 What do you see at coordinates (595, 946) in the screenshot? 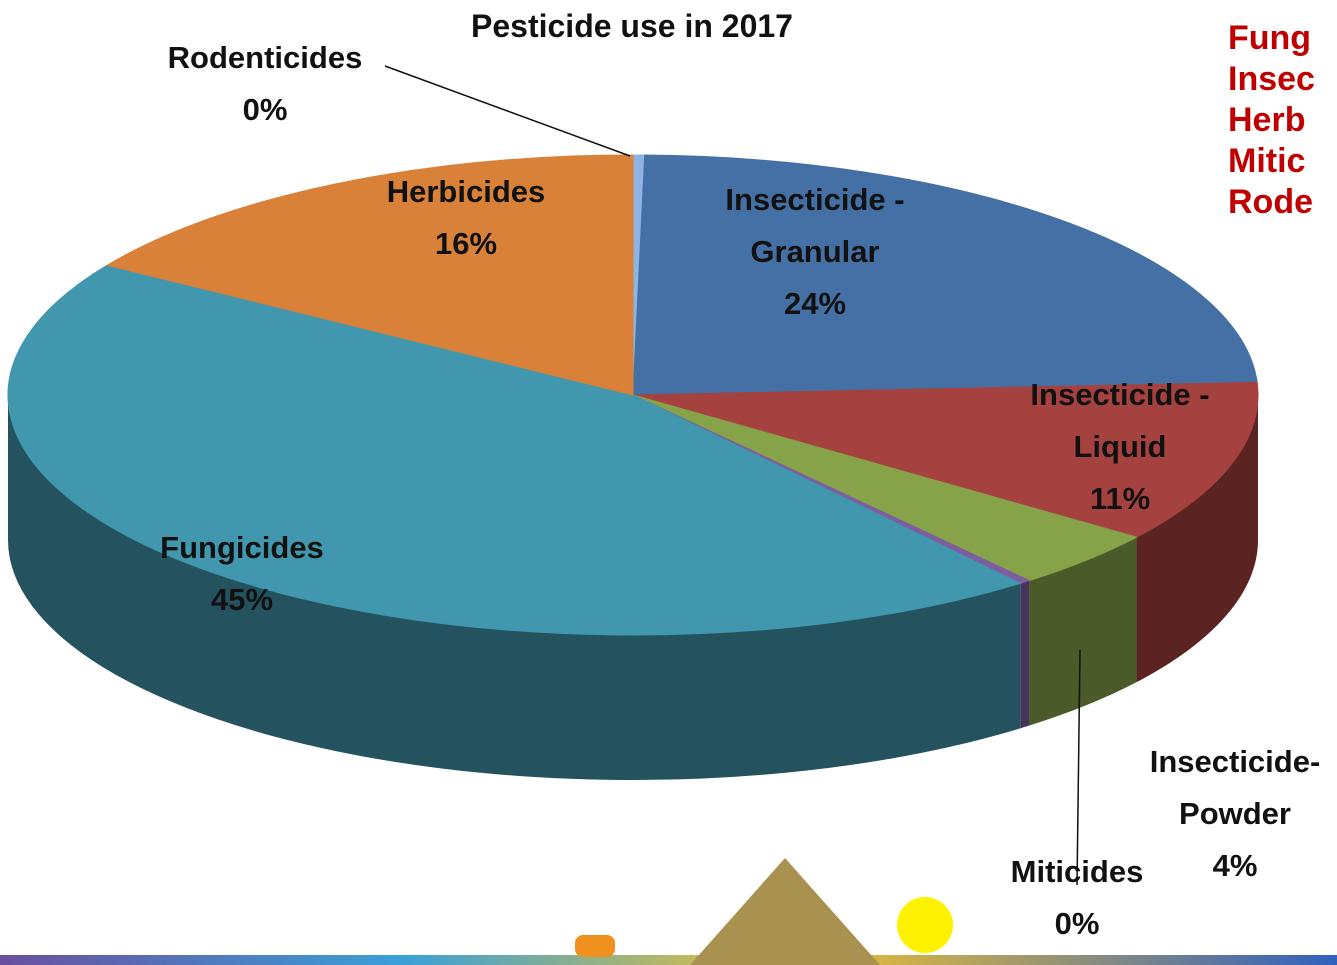
I see `pot-icon` at bounding box center [595, 946].